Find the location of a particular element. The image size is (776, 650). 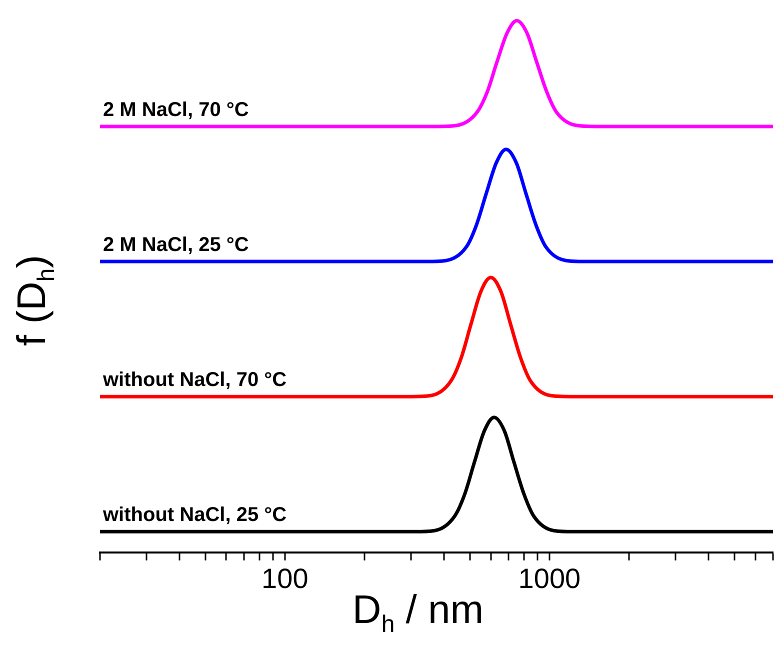

x-axis-title: D$_{h}$ / nm is located at coordinates (418, 613).